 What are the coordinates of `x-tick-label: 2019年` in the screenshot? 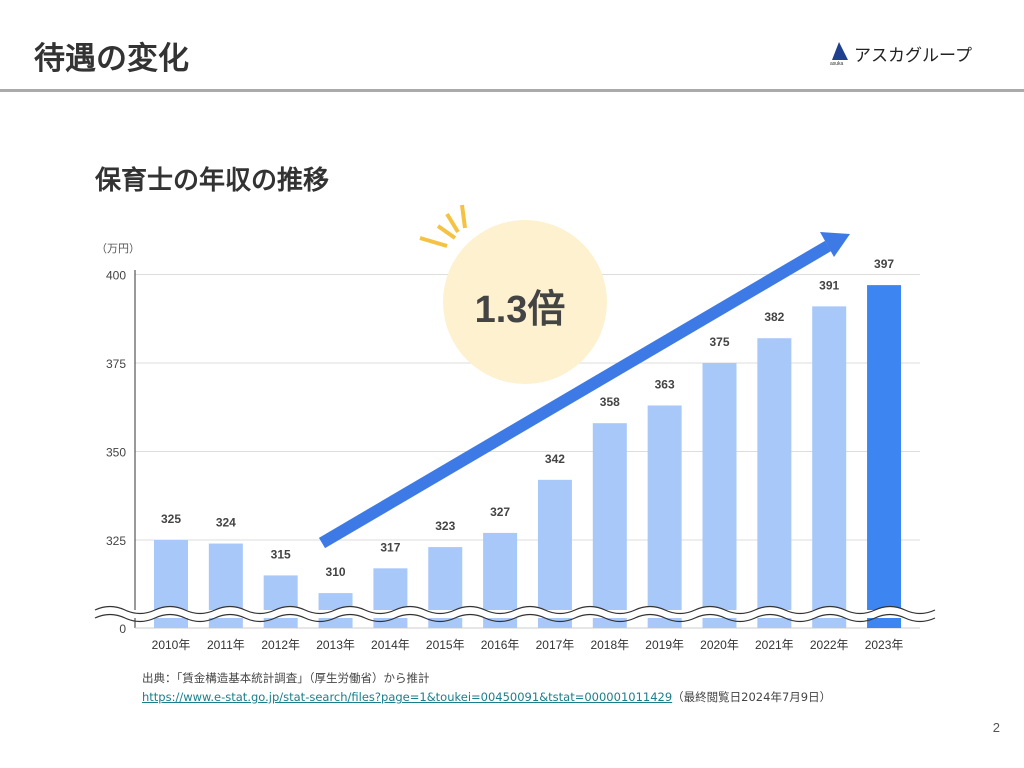 It's located at (664, 645).